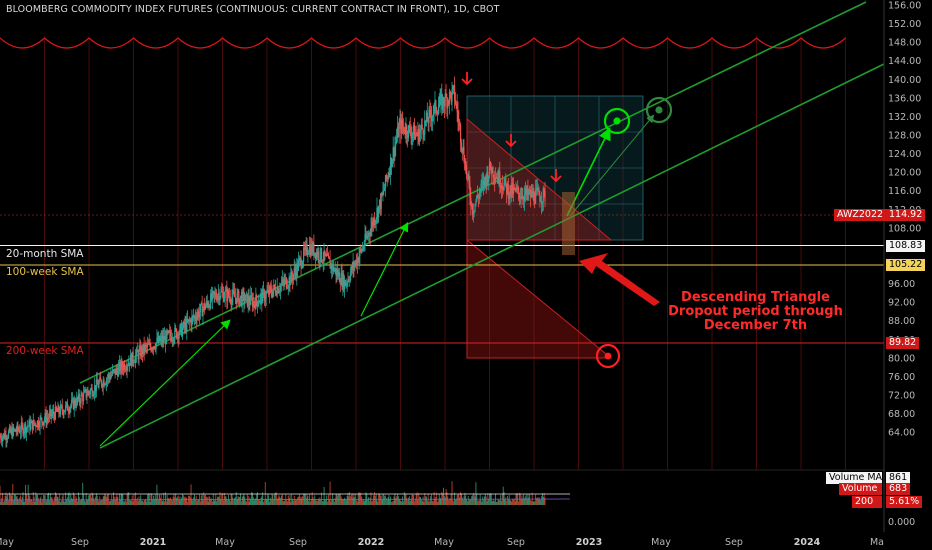 The image size is (932, 550). What do you see at coordinates (901, 358) in the screenshot?
I see `price-tick-19: 80.00` at bounding box center [901, 358].